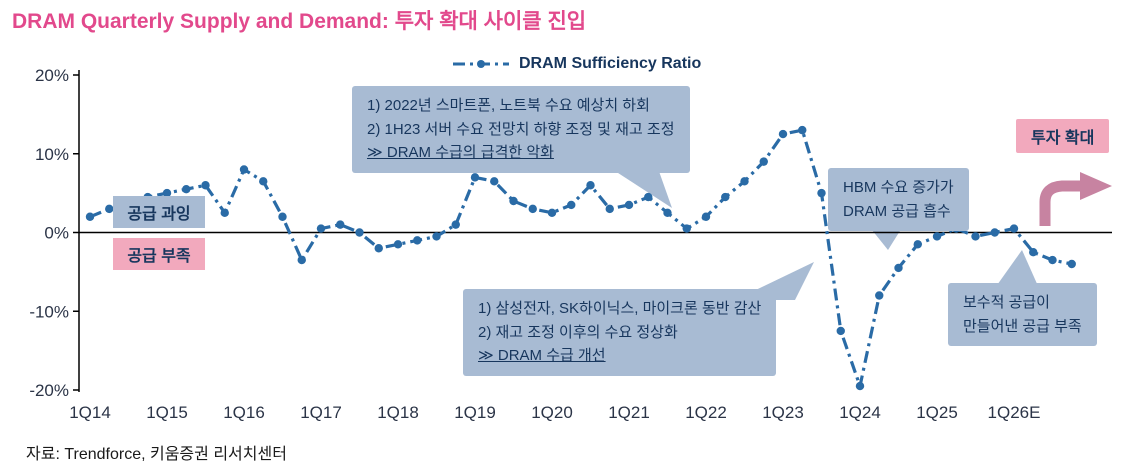 This screenshot has height=468, width=1126. What do you see at coordinates (398, 412) in the screenshot?
I see `x-axis-tick-label: 1Q18` at bounding box center [398, 412].